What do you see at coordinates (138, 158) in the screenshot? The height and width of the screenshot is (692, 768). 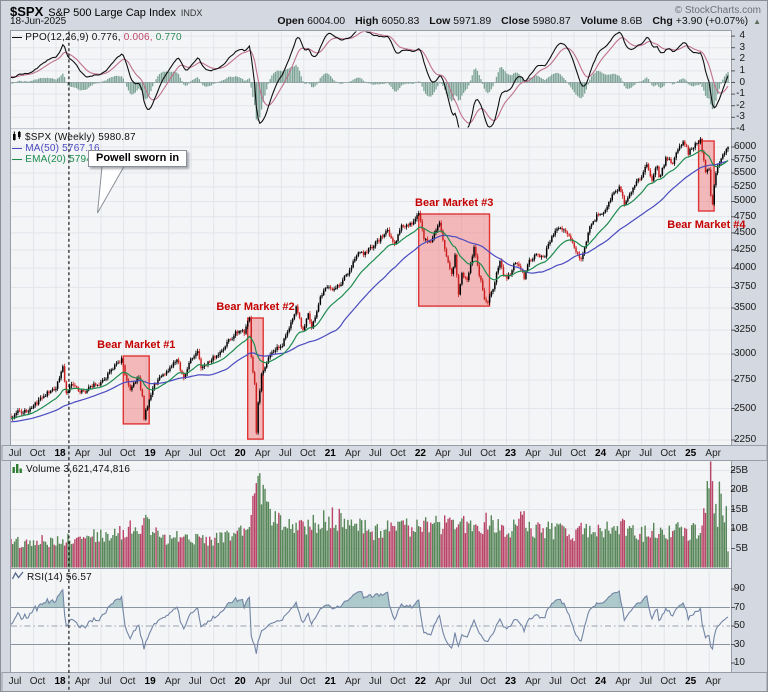 I see `annotation-callout: Powell sworn in` at bounding box center [138, 158].